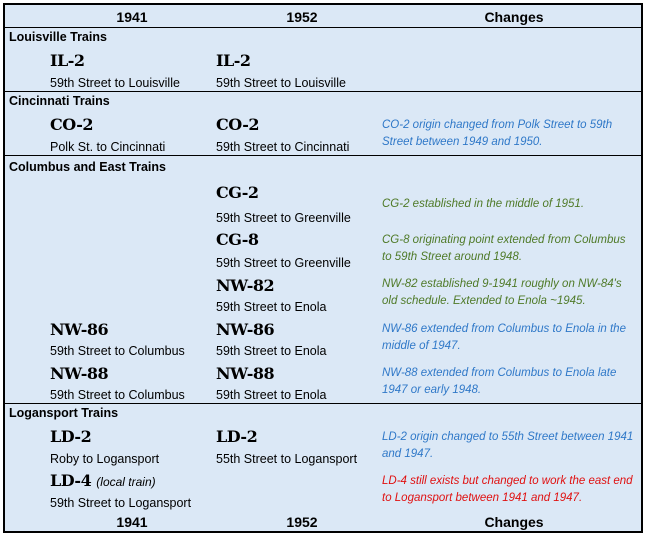 Image resolution: width=646 pixels, height=536 pixels. I want to click on change-note: CG-2 established in the middle of 1951., so click(483, 204).